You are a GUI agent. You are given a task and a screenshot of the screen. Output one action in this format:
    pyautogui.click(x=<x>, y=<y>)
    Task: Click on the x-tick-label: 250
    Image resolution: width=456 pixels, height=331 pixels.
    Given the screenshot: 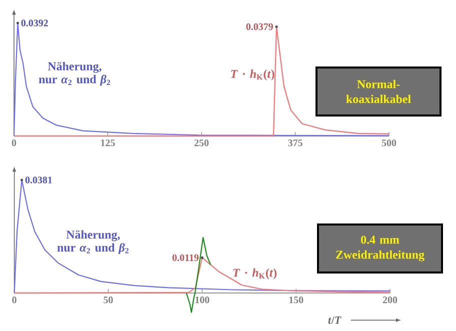 What is the action you would take?
    pyautogui.click(x=201, y=143)
    